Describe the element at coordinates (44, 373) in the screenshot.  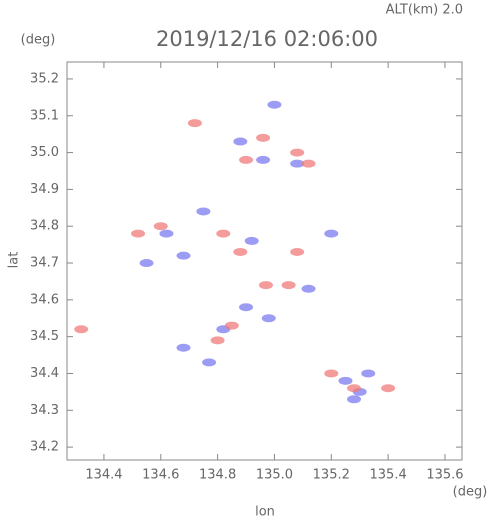
I see `y-tick-label: 34.4` at that location.